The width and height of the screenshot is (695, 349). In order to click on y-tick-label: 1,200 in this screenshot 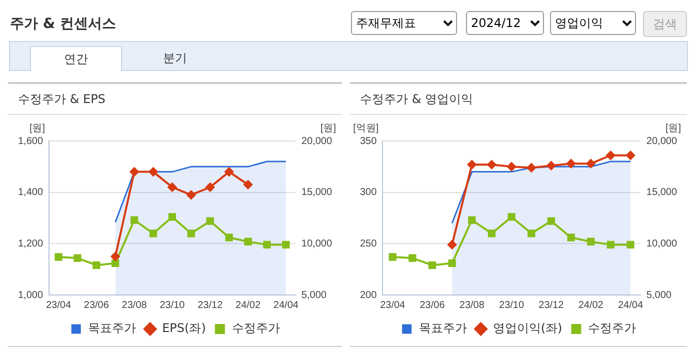, I will do `click(31, 244)`.